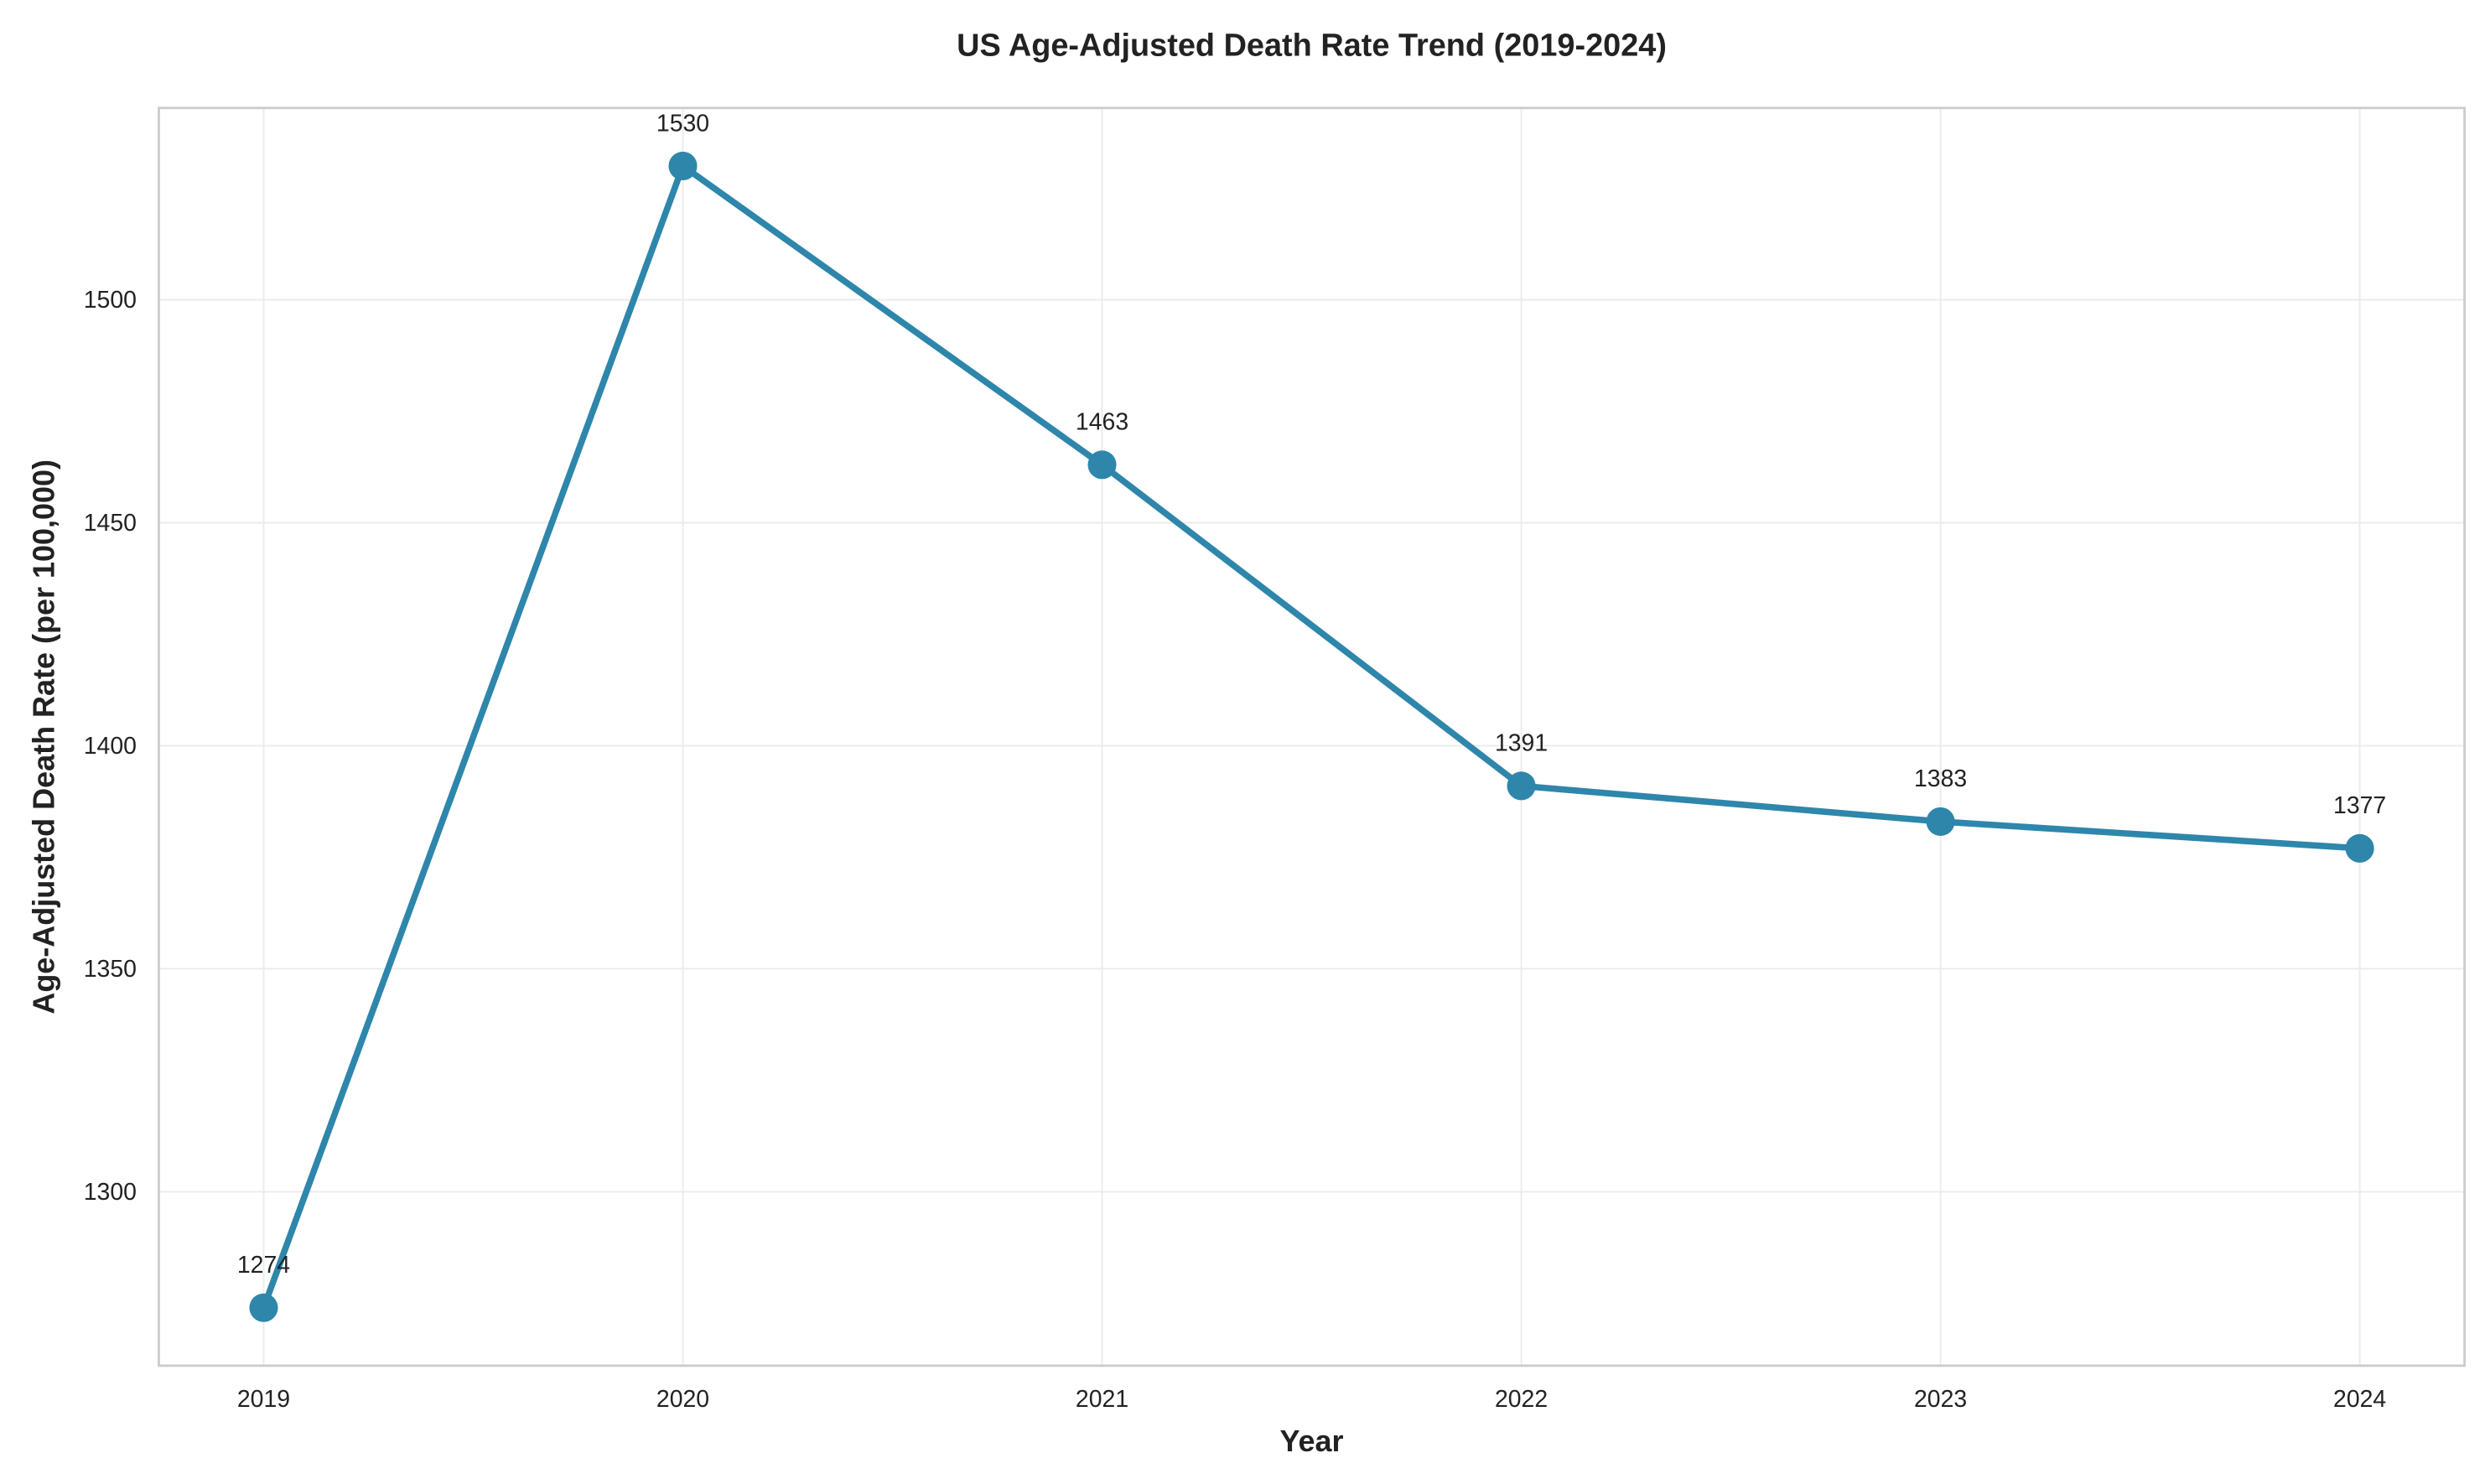 The width and height of the screenshot is (2490, 1484). Describe the element at coordinates (110, 969) in the screenshot. I see `y-tick-label: 1350` at that location.